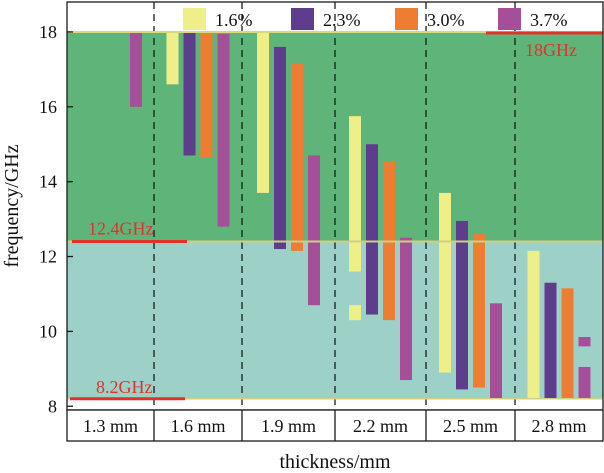 The height and width of the screenshot is (473, 604). Describe the element at coordinates (375, 19) in the screenshot. I see `legend: 1.6% 2.3% 3.0% 3.7%` at that location.